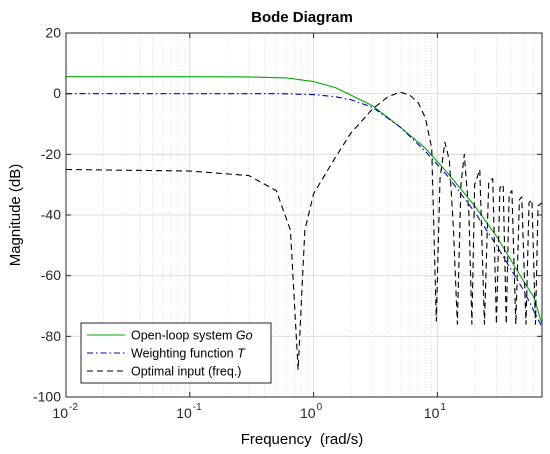 The width and height of the screenshot is (550, 454). I want to click on y-tick-label: 20, so click(53, 33).